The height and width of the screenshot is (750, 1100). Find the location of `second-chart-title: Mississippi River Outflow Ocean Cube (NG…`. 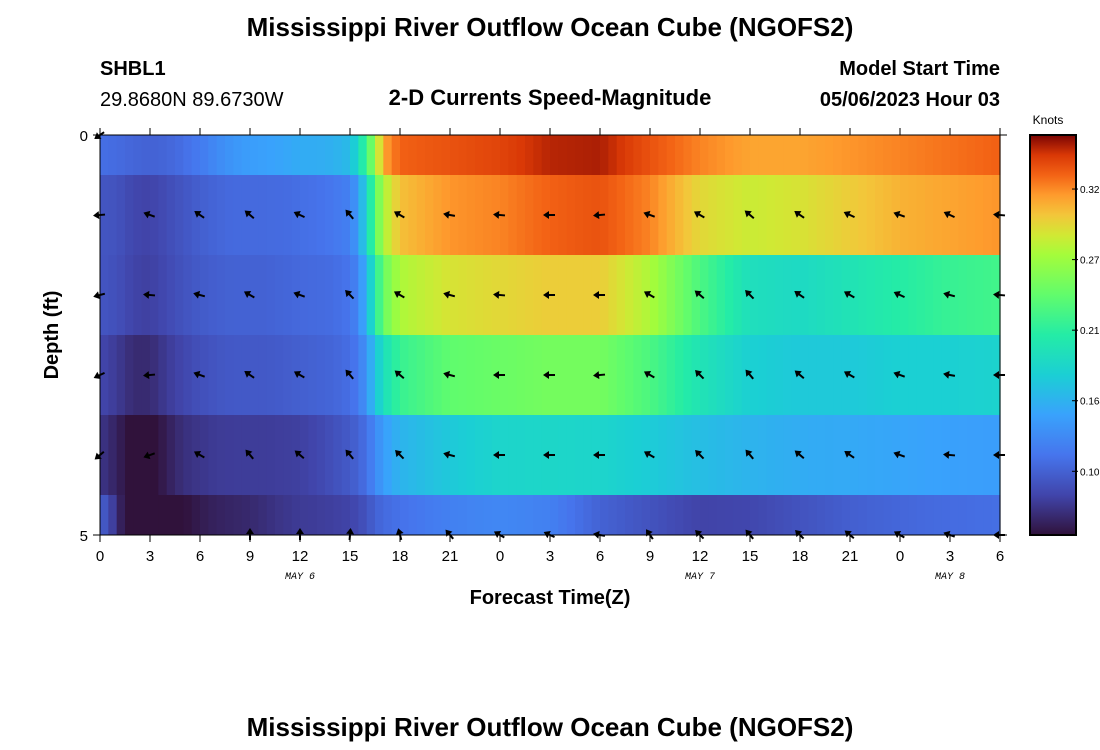

second-chart-title: Mississippi River Outflow Ocean Cube (NG… is located at coordinates (550, 727).